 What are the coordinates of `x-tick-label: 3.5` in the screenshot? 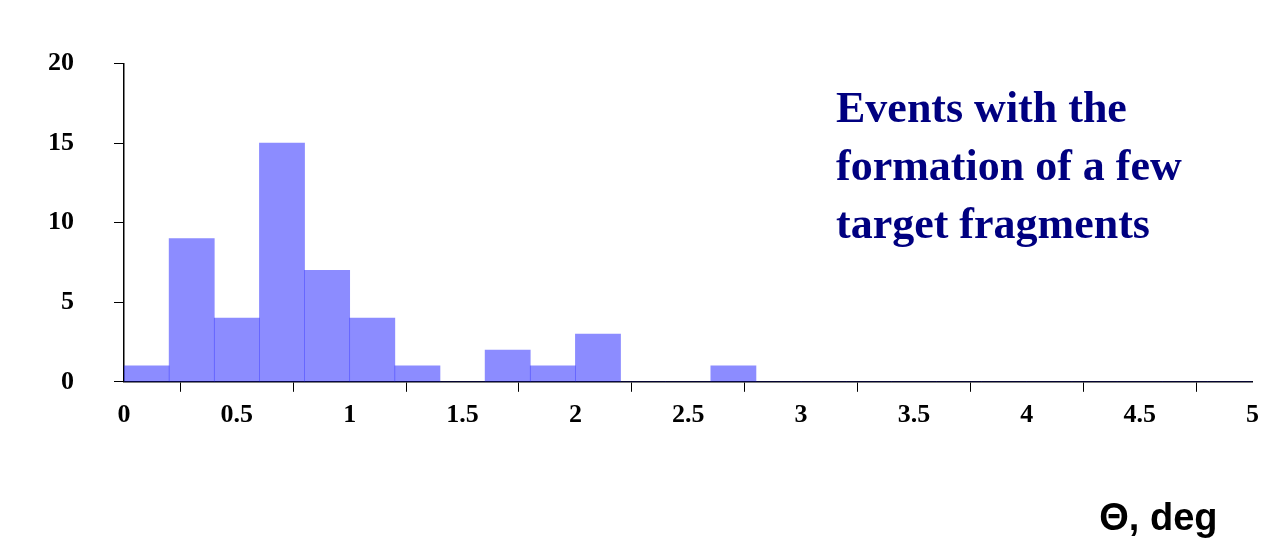 It's located at (914, 414).